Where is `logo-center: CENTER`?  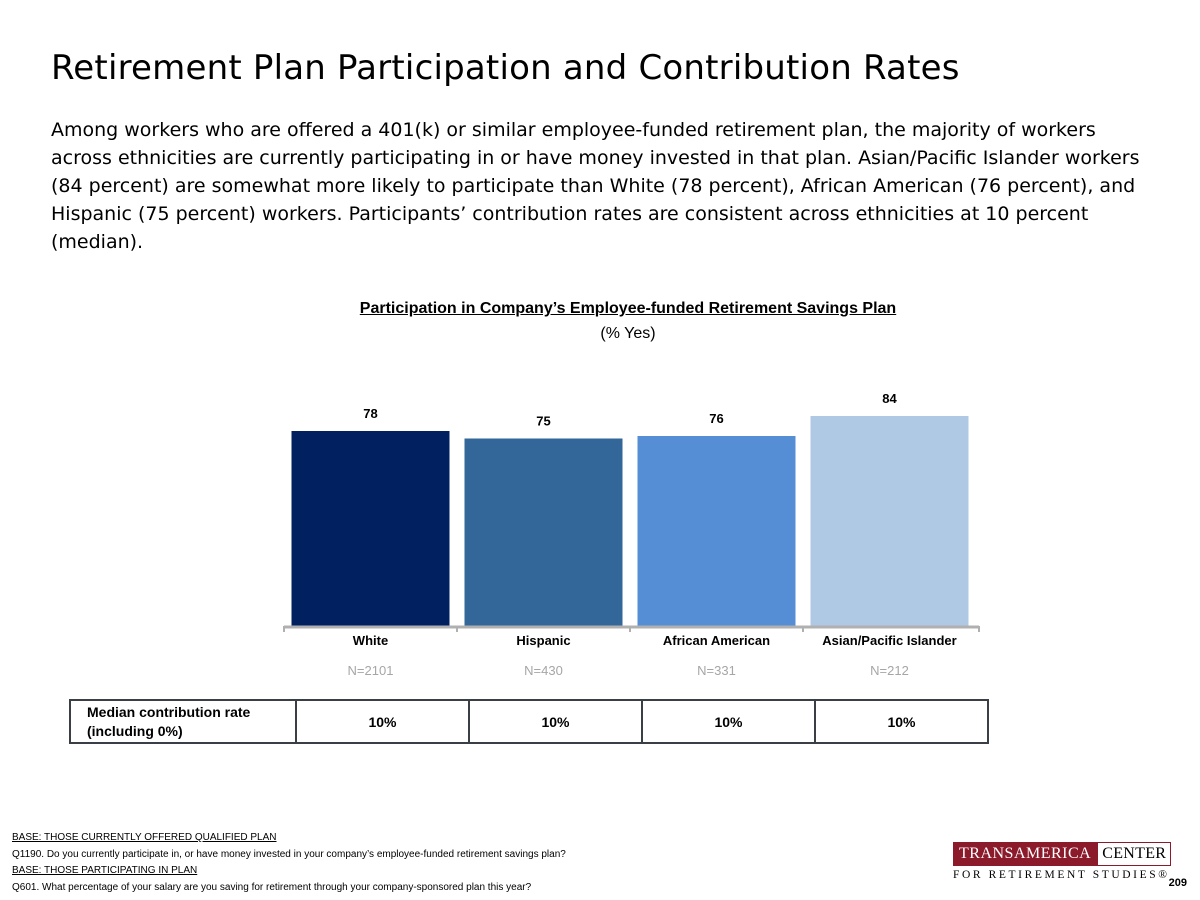
logo-center: CENTER is located at coordinates (1134, 854).